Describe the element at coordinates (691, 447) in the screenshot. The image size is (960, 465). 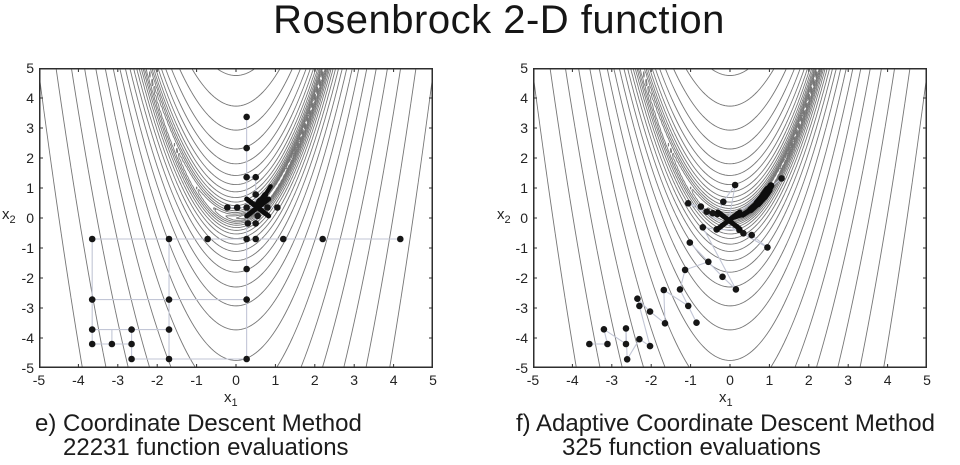
I see `caption-f-line2: 325 function evaluations` at that location.